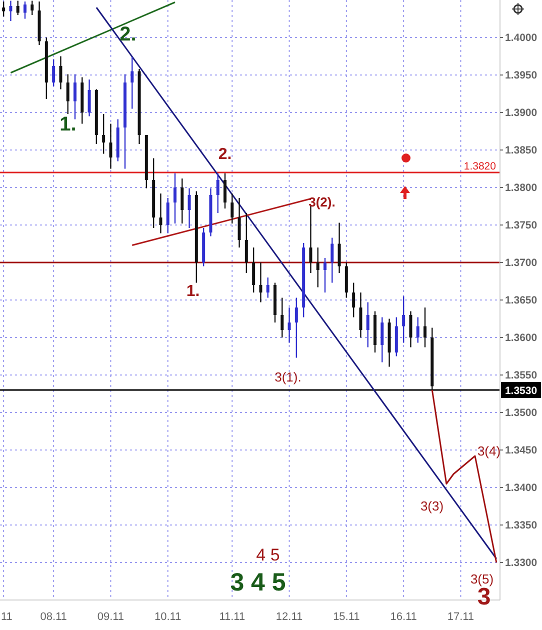 The height and width of the screenshot is (630, 542). I want to click on y-tick-label: 1.3650, so click(521, 300).